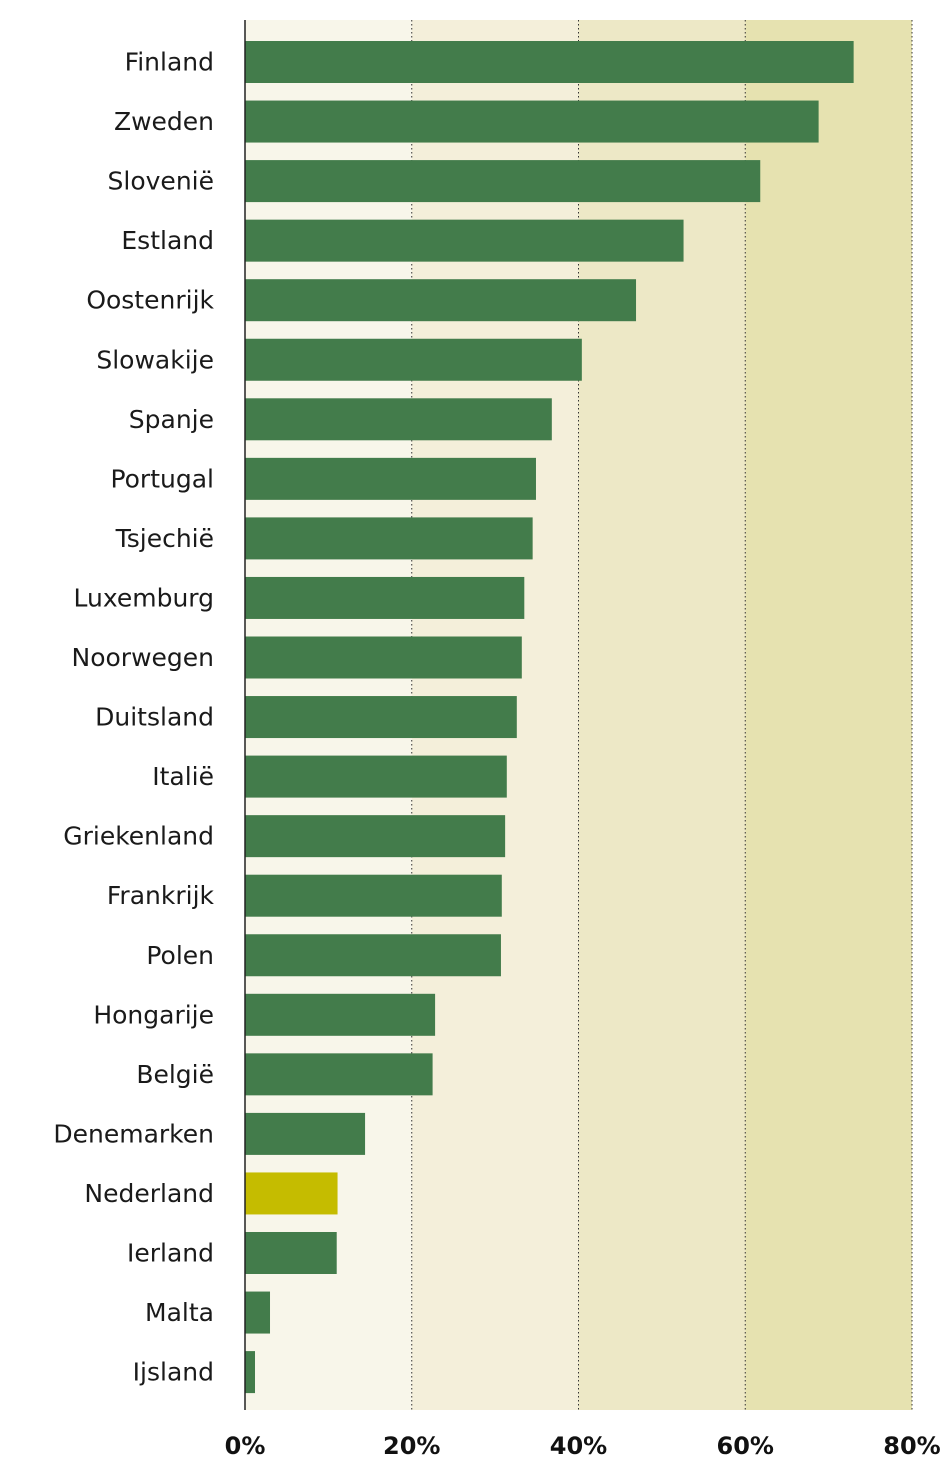  What do you see at coordinates (340, 1014) in the screenshot?
I see `bar-hongarije` at bounding box center [340, 1014].